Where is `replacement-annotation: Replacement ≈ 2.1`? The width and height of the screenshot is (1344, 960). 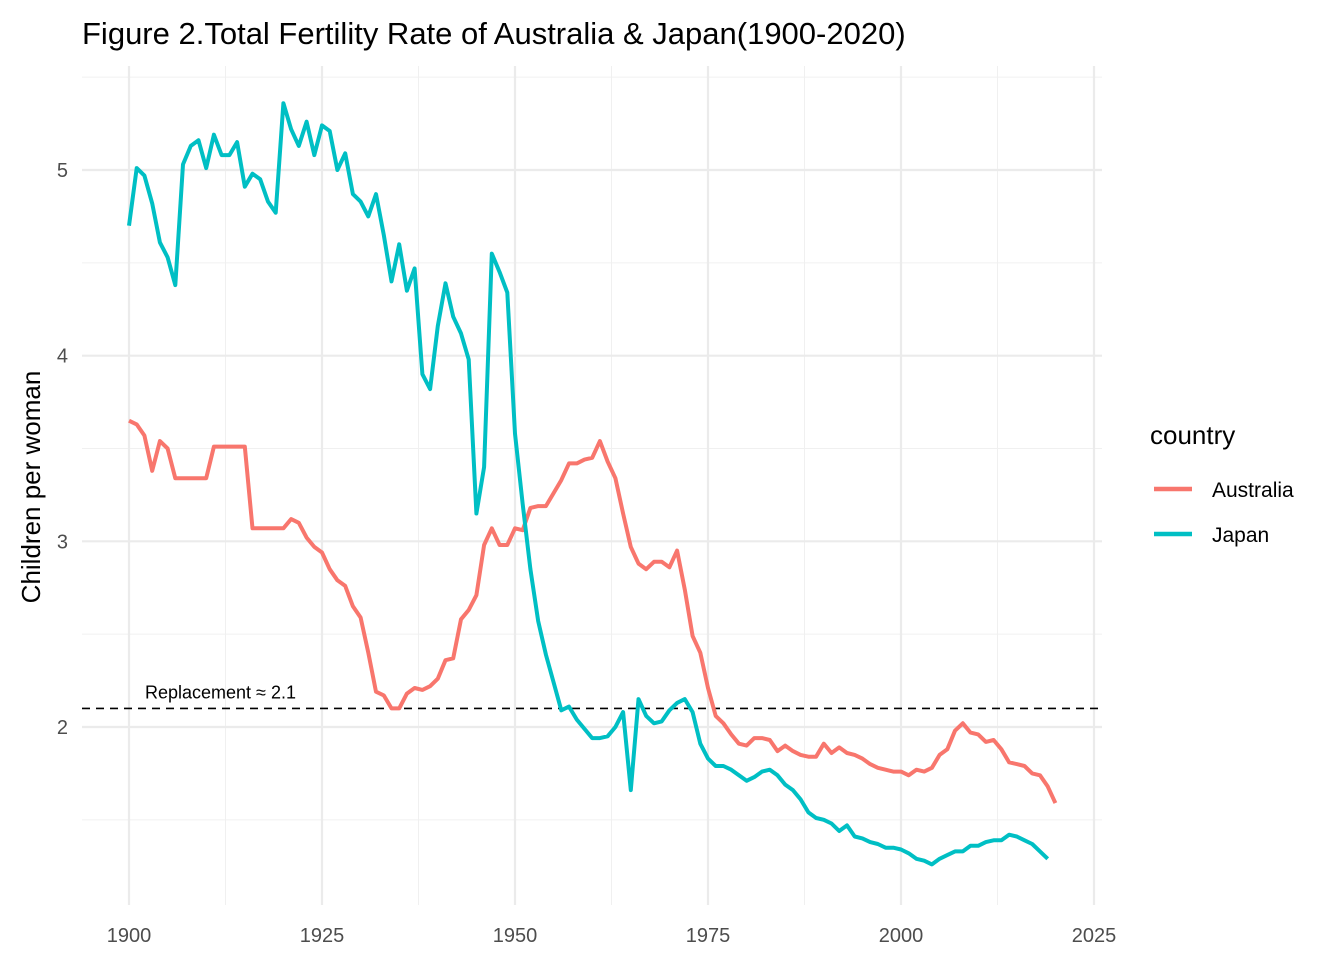
replacement-annotation: Replacement ≈ 2.1 is located at coordinates (220, 692).